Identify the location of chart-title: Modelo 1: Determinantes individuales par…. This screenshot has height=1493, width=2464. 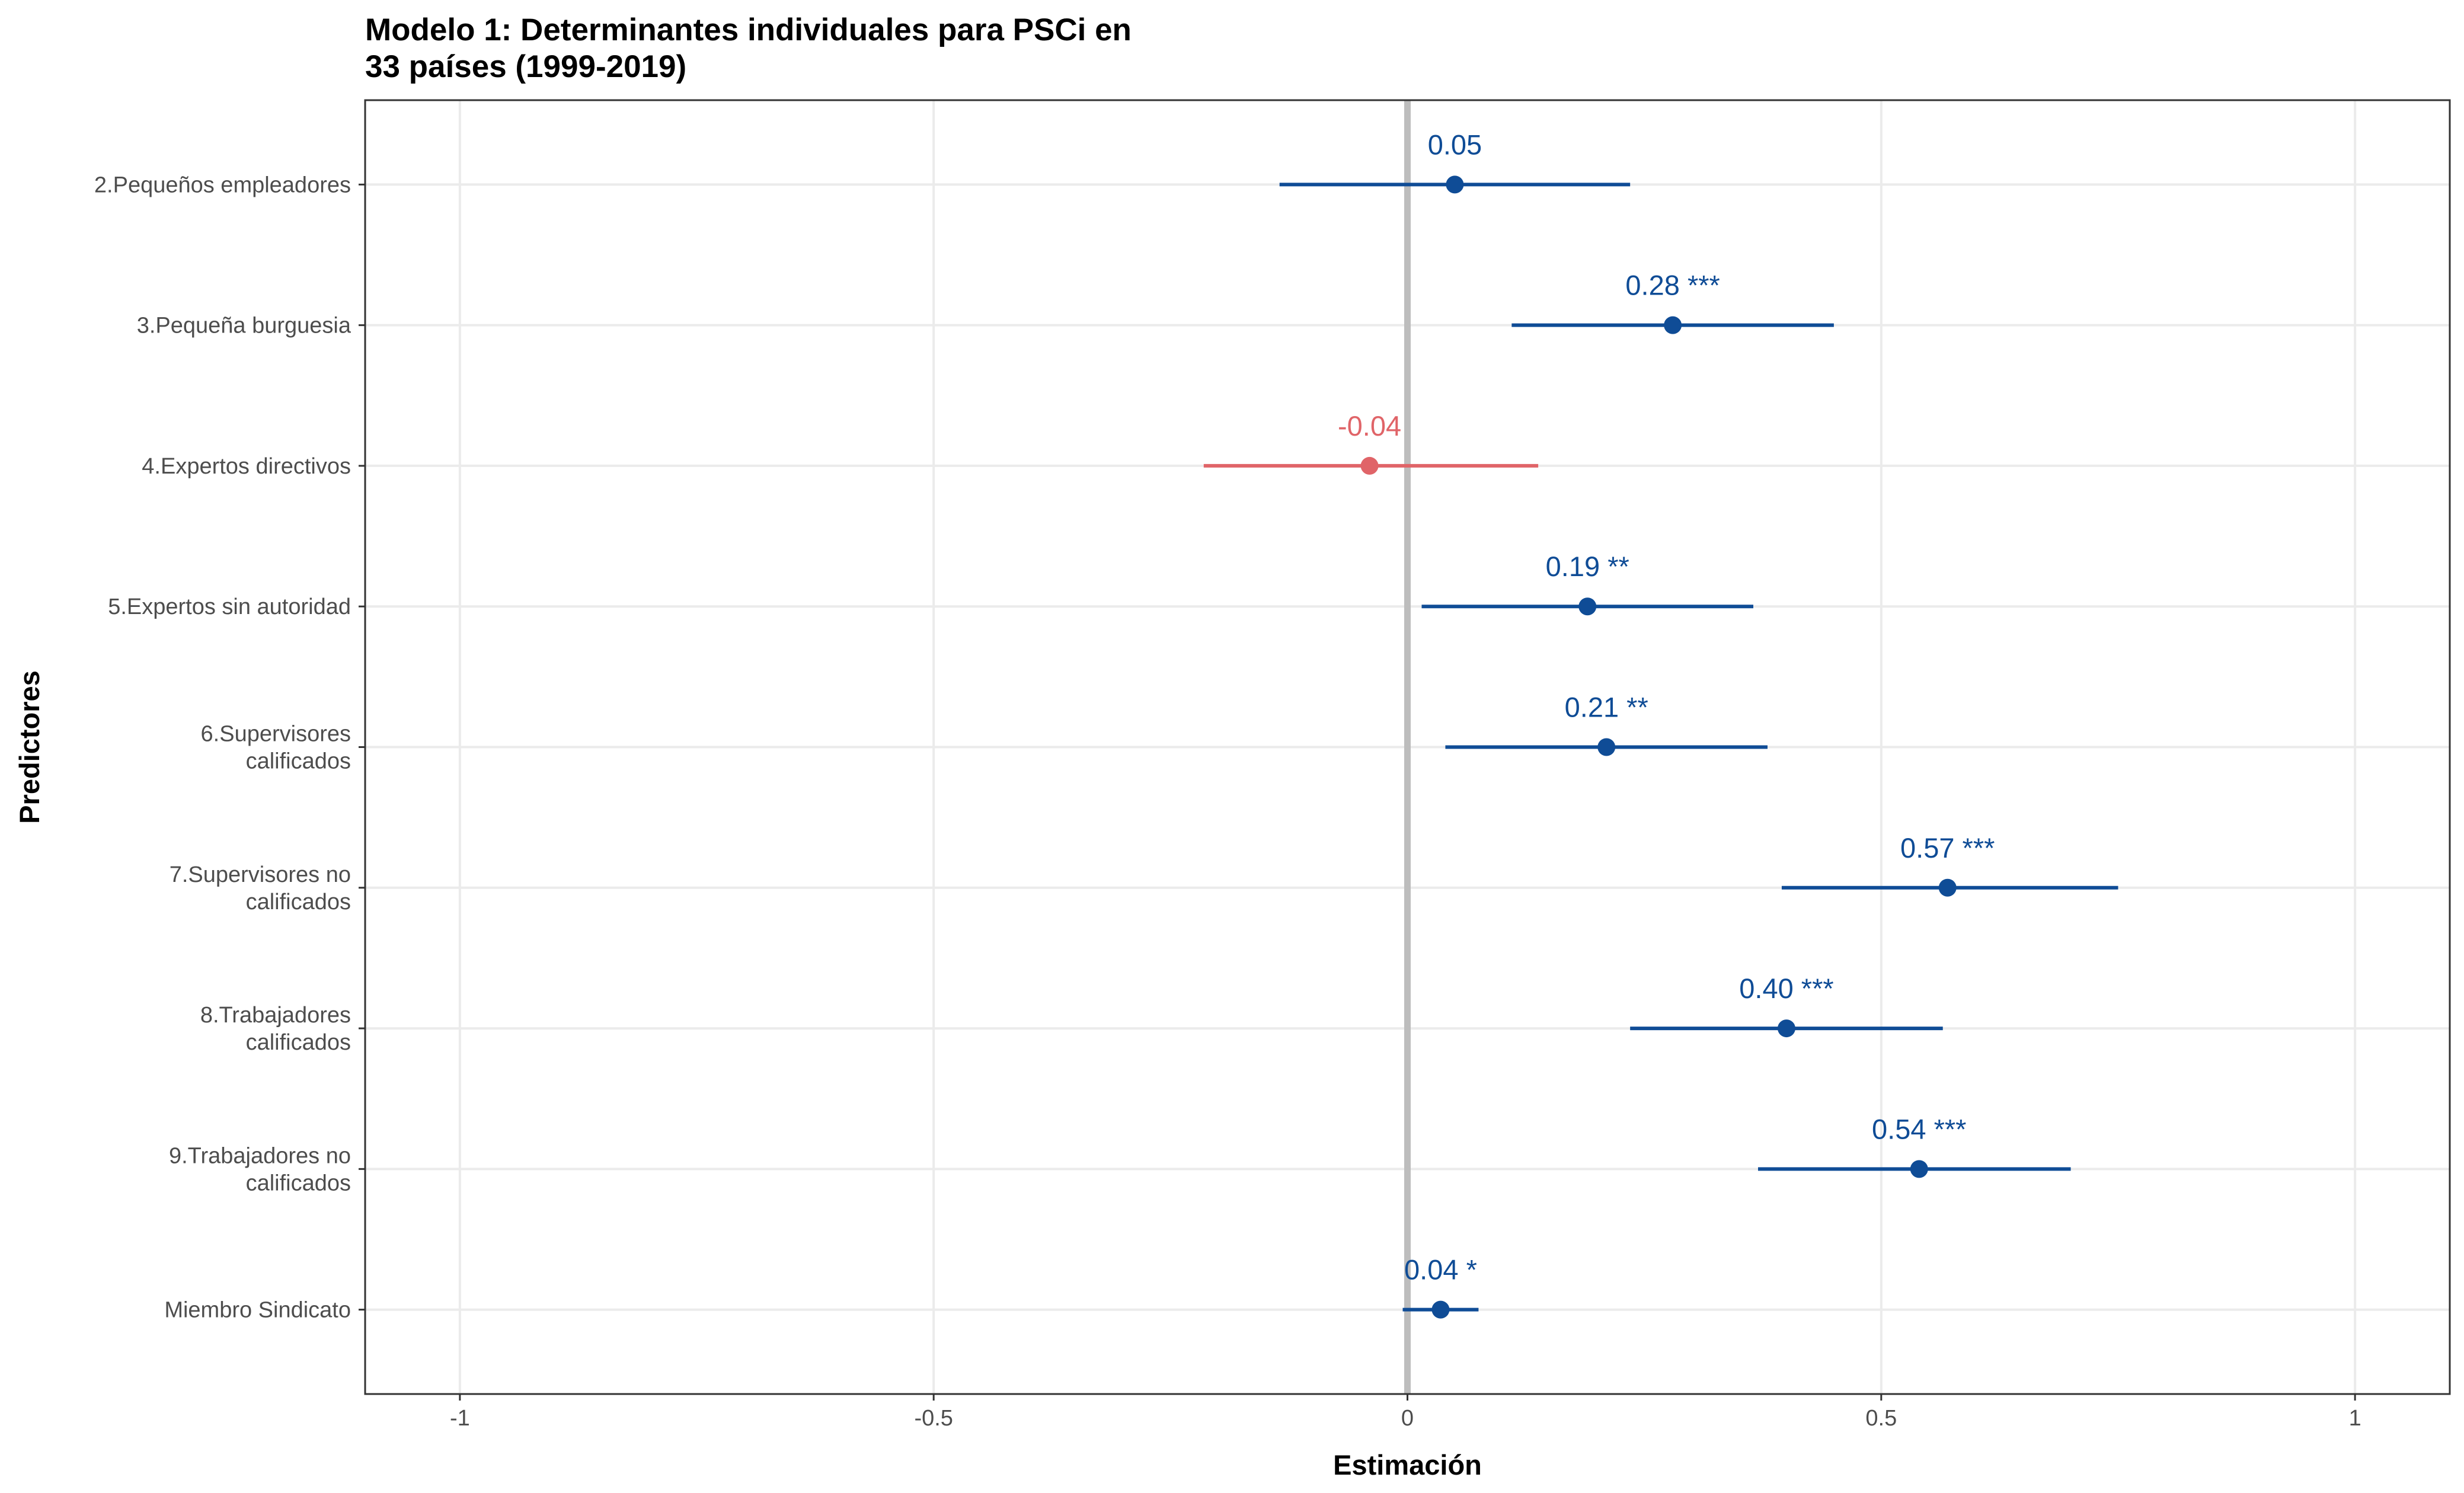
(749, 48).